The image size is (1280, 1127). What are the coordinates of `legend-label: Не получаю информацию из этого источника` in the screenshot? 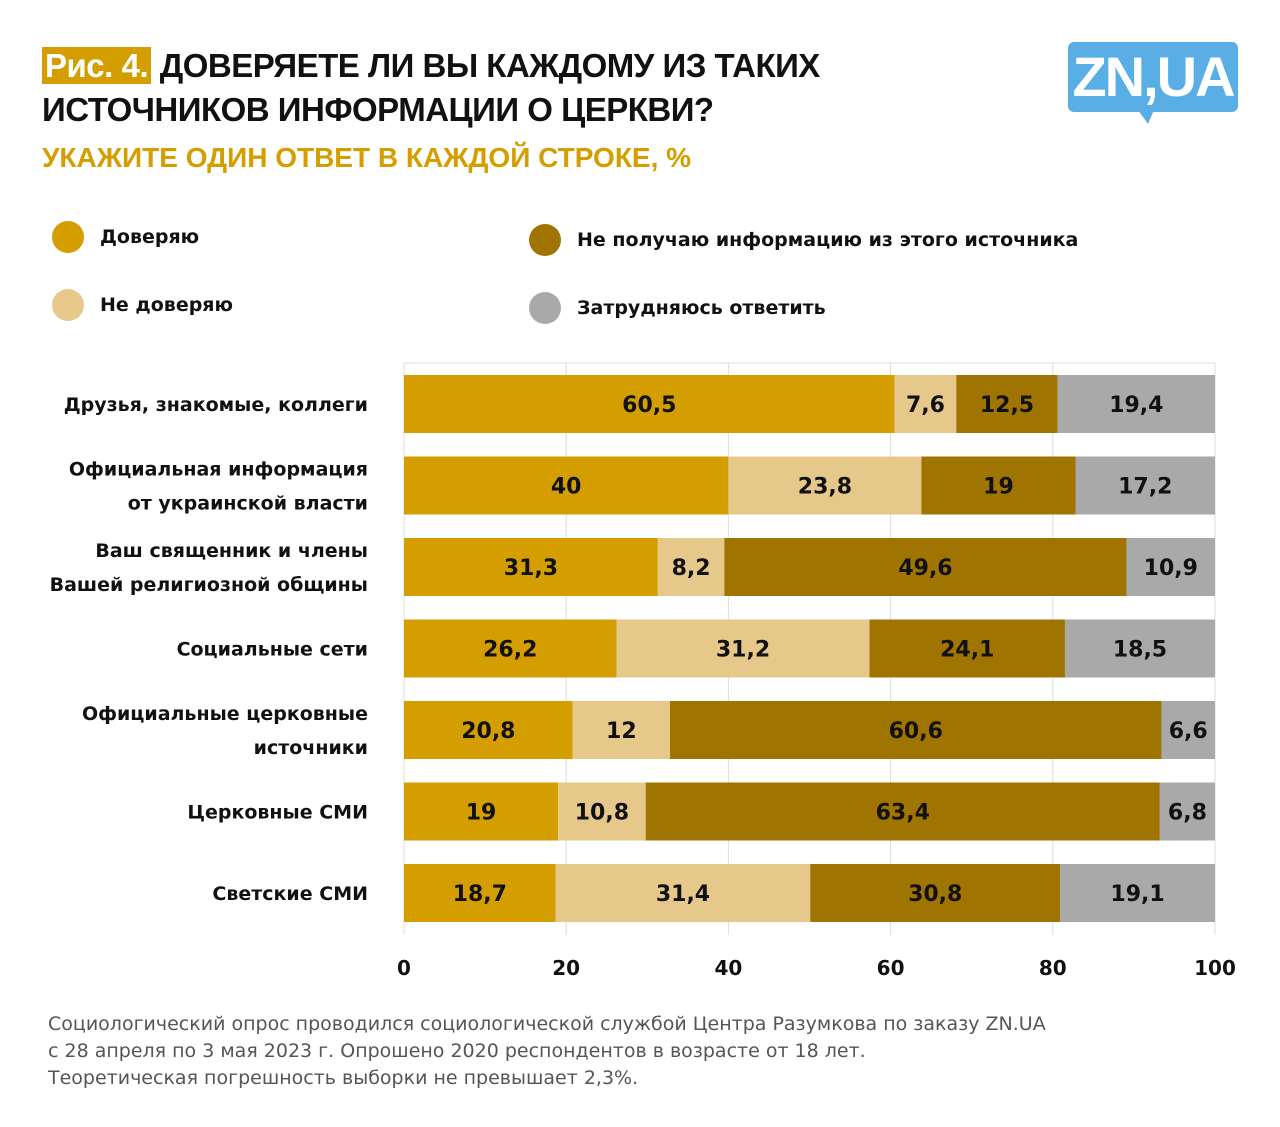 It's located at (828, 240).